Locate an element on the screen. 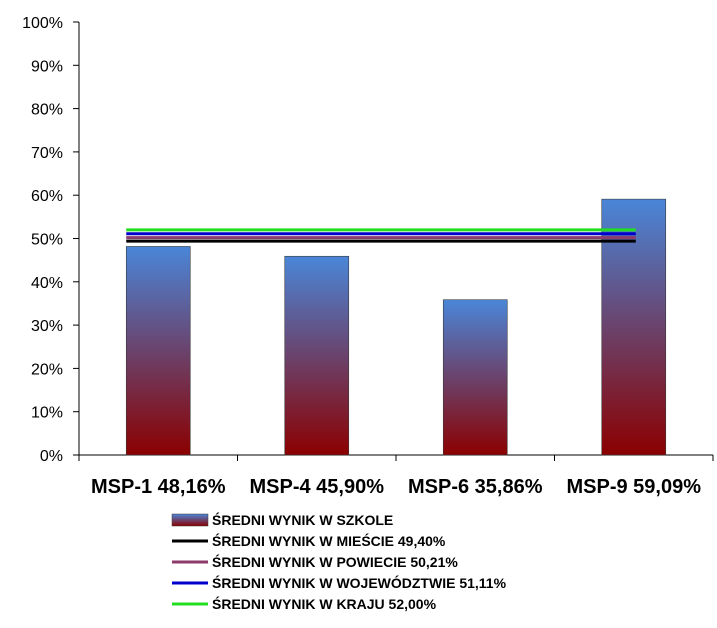  y-tick-label: 30% is located at coordinates (47, 326).